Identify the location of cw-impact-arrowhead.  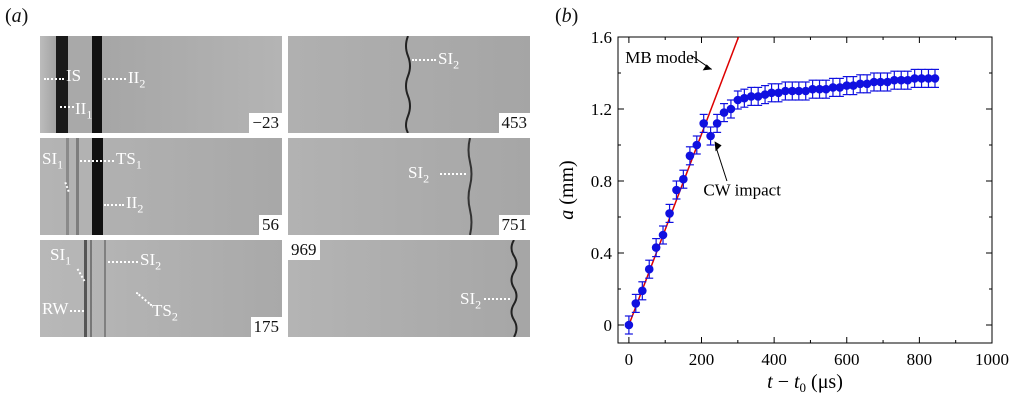
(718, 146).